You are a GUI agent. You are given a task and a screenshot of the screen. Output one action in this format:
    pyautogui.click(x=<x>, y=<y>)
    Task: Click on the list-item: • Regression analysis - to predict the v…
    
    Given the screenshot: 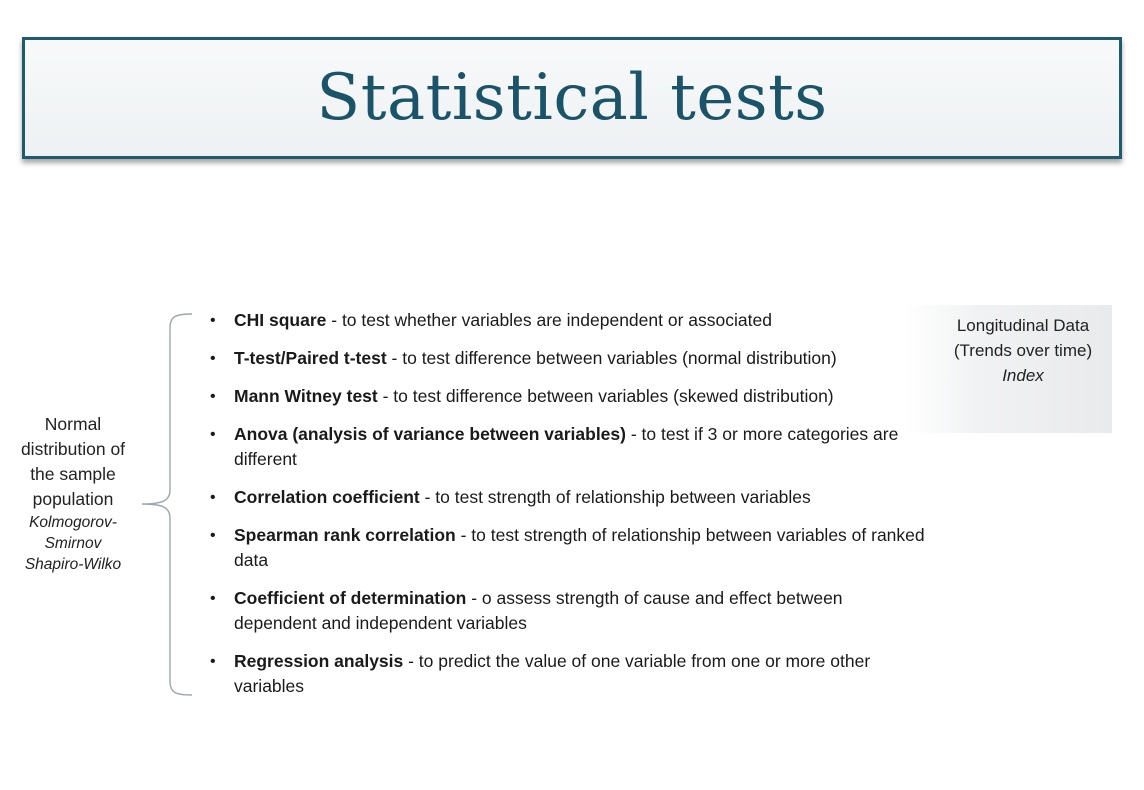 What is the action you would take?
    pyautogui.click(x=570, y=674)
    